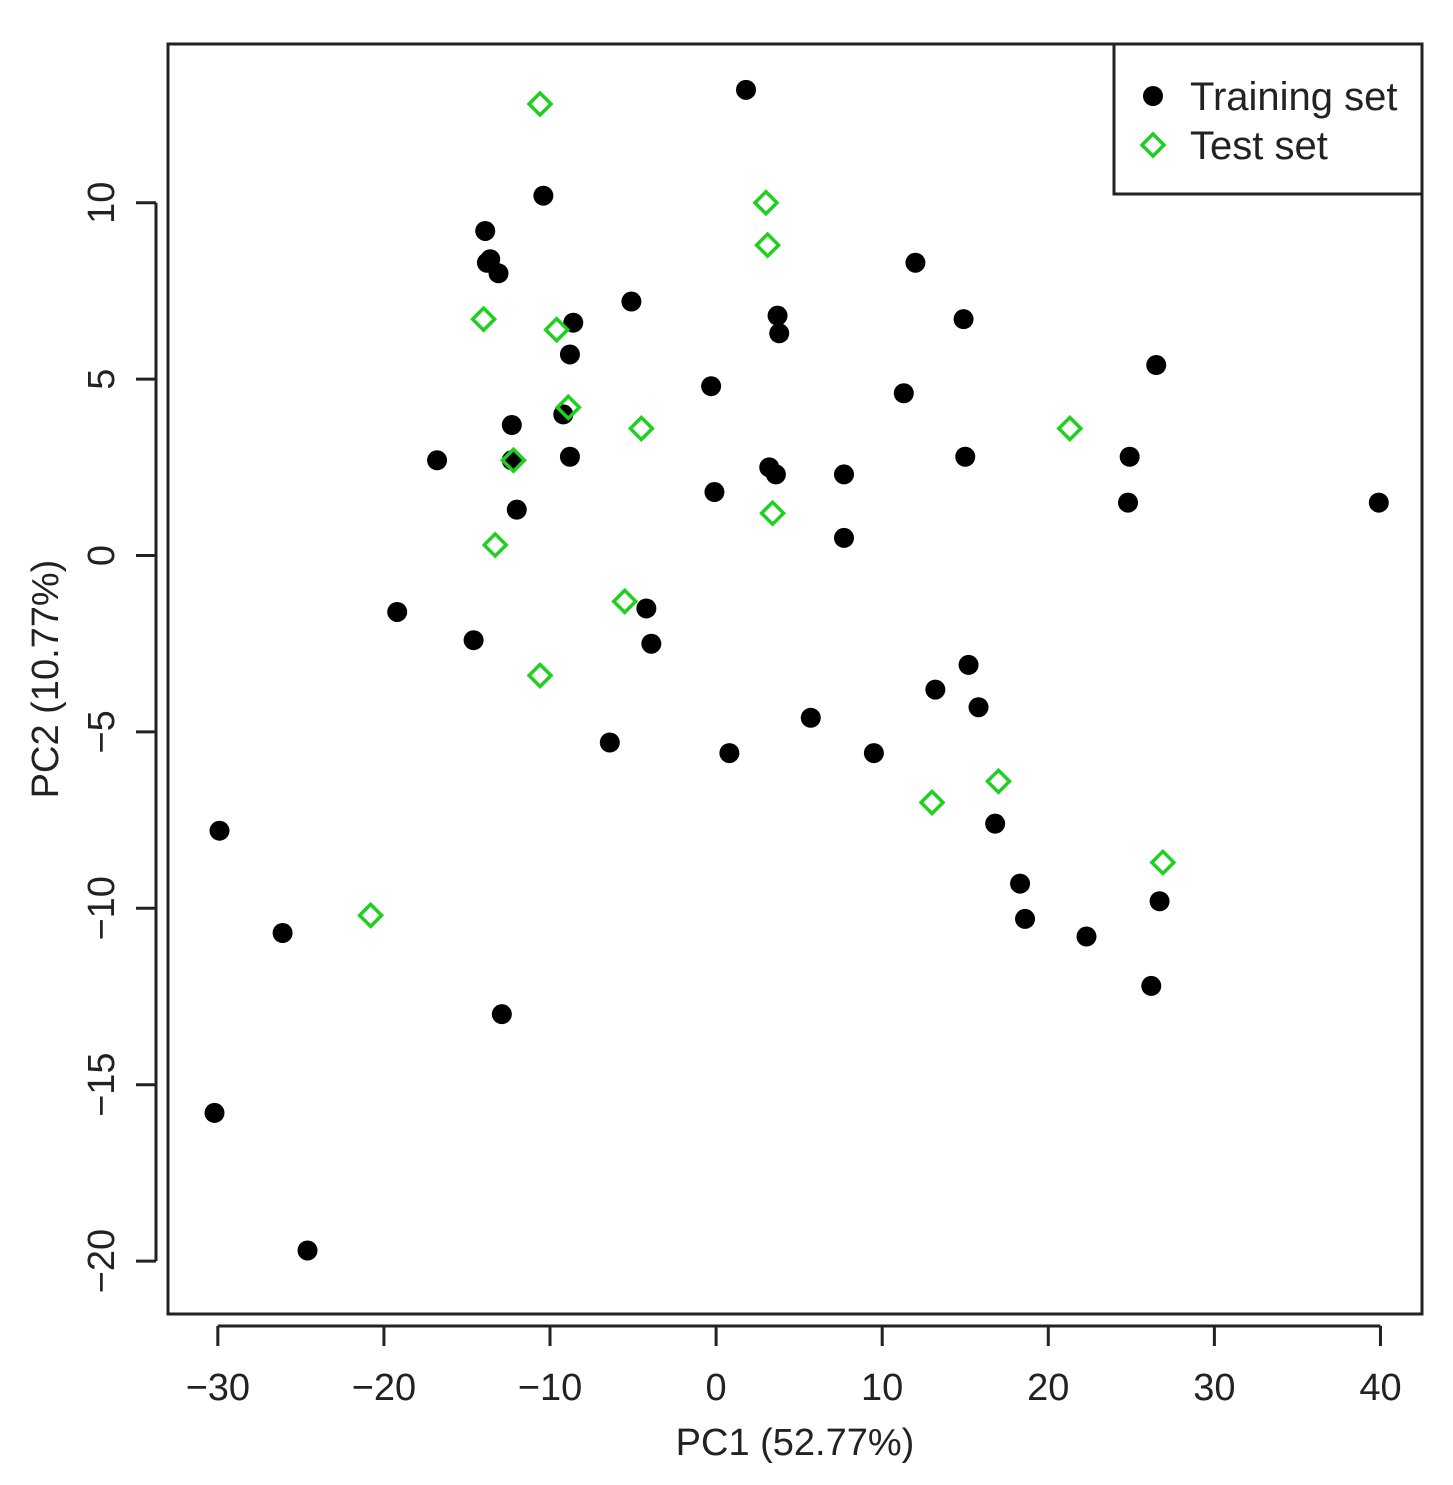 This screenshot has width=1453, height=1485. What do you see at coordinates (46, 679) in the screenshot?
I see `y-axis-label: PC2 (10.77%)` at bounding box center [46, 679].